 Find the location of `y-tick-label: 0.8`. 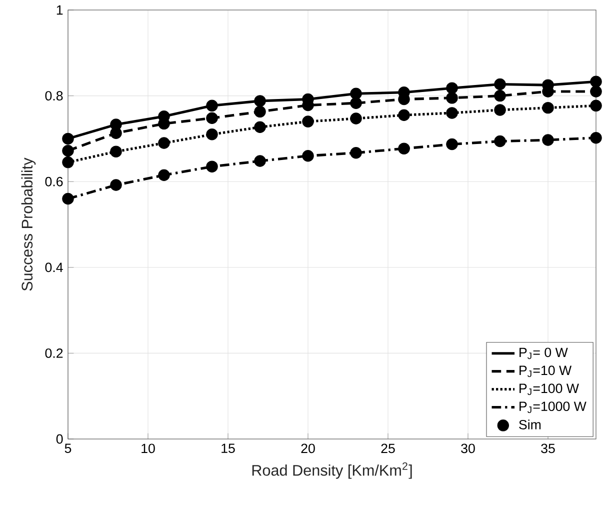

y-tick-label: 0.8 is located at coordinates (54, 96).